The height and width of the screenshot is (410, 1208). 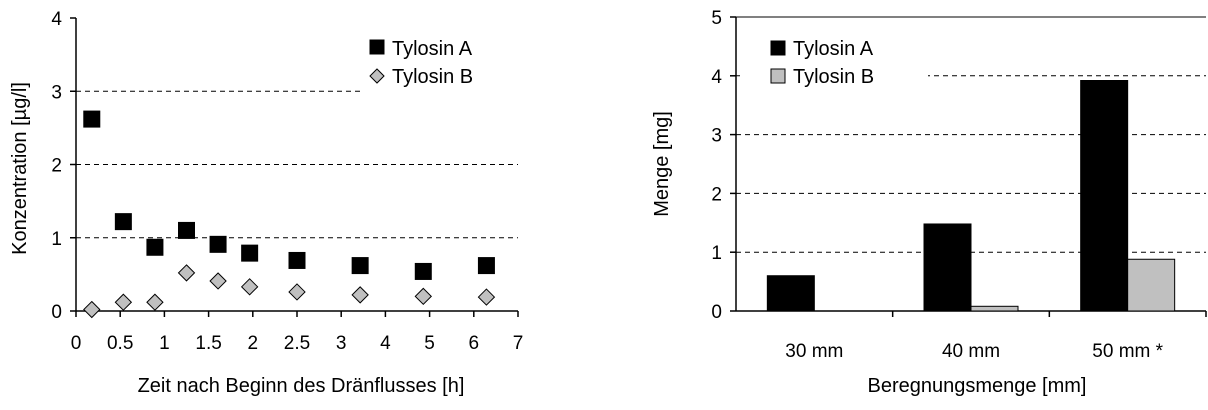 I want to click on x-tick-label: 3, so click(x=341, y=343).